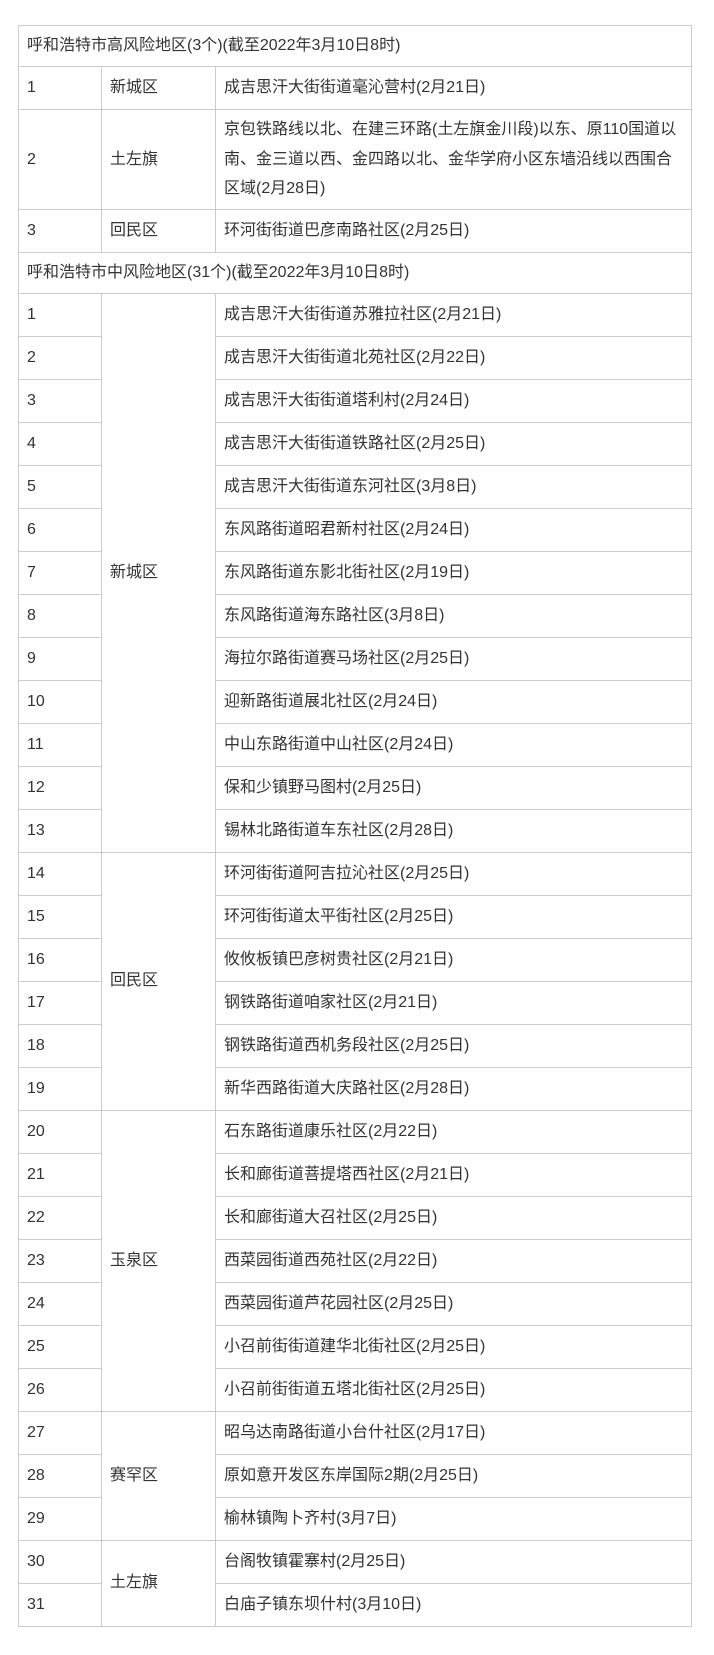 Image resolution: width=714 pixels, height=1655 pixels. What do you see at coordinates (60, 1518) in the screenshot?
I see `row-number-cell: 29` at bounding box center [60, 1518].